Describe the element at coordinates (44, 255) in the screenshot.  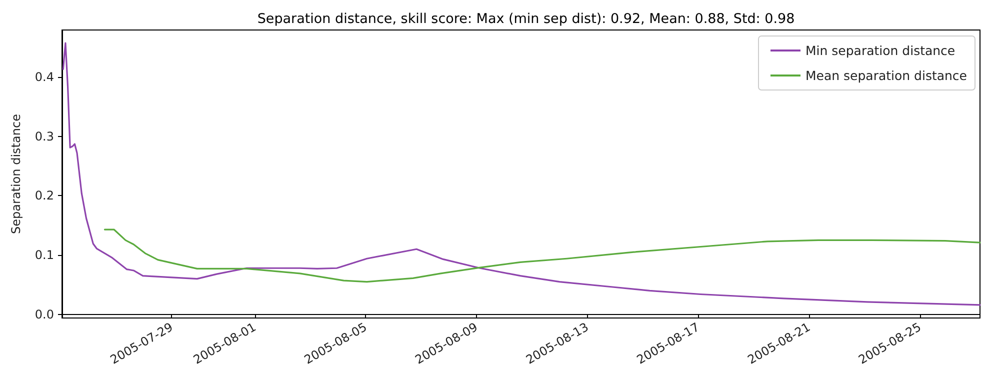
I see `y-tick-label: 0.1` at that location.